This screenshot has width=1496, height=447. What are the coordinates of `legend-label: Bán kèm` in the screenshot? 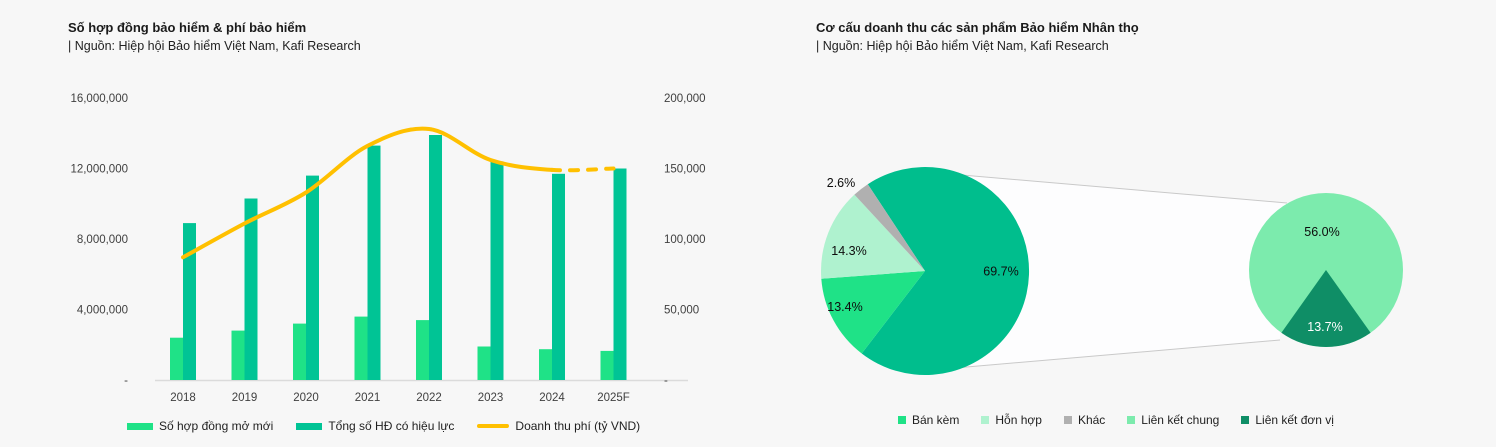 It's located at (936, 420).